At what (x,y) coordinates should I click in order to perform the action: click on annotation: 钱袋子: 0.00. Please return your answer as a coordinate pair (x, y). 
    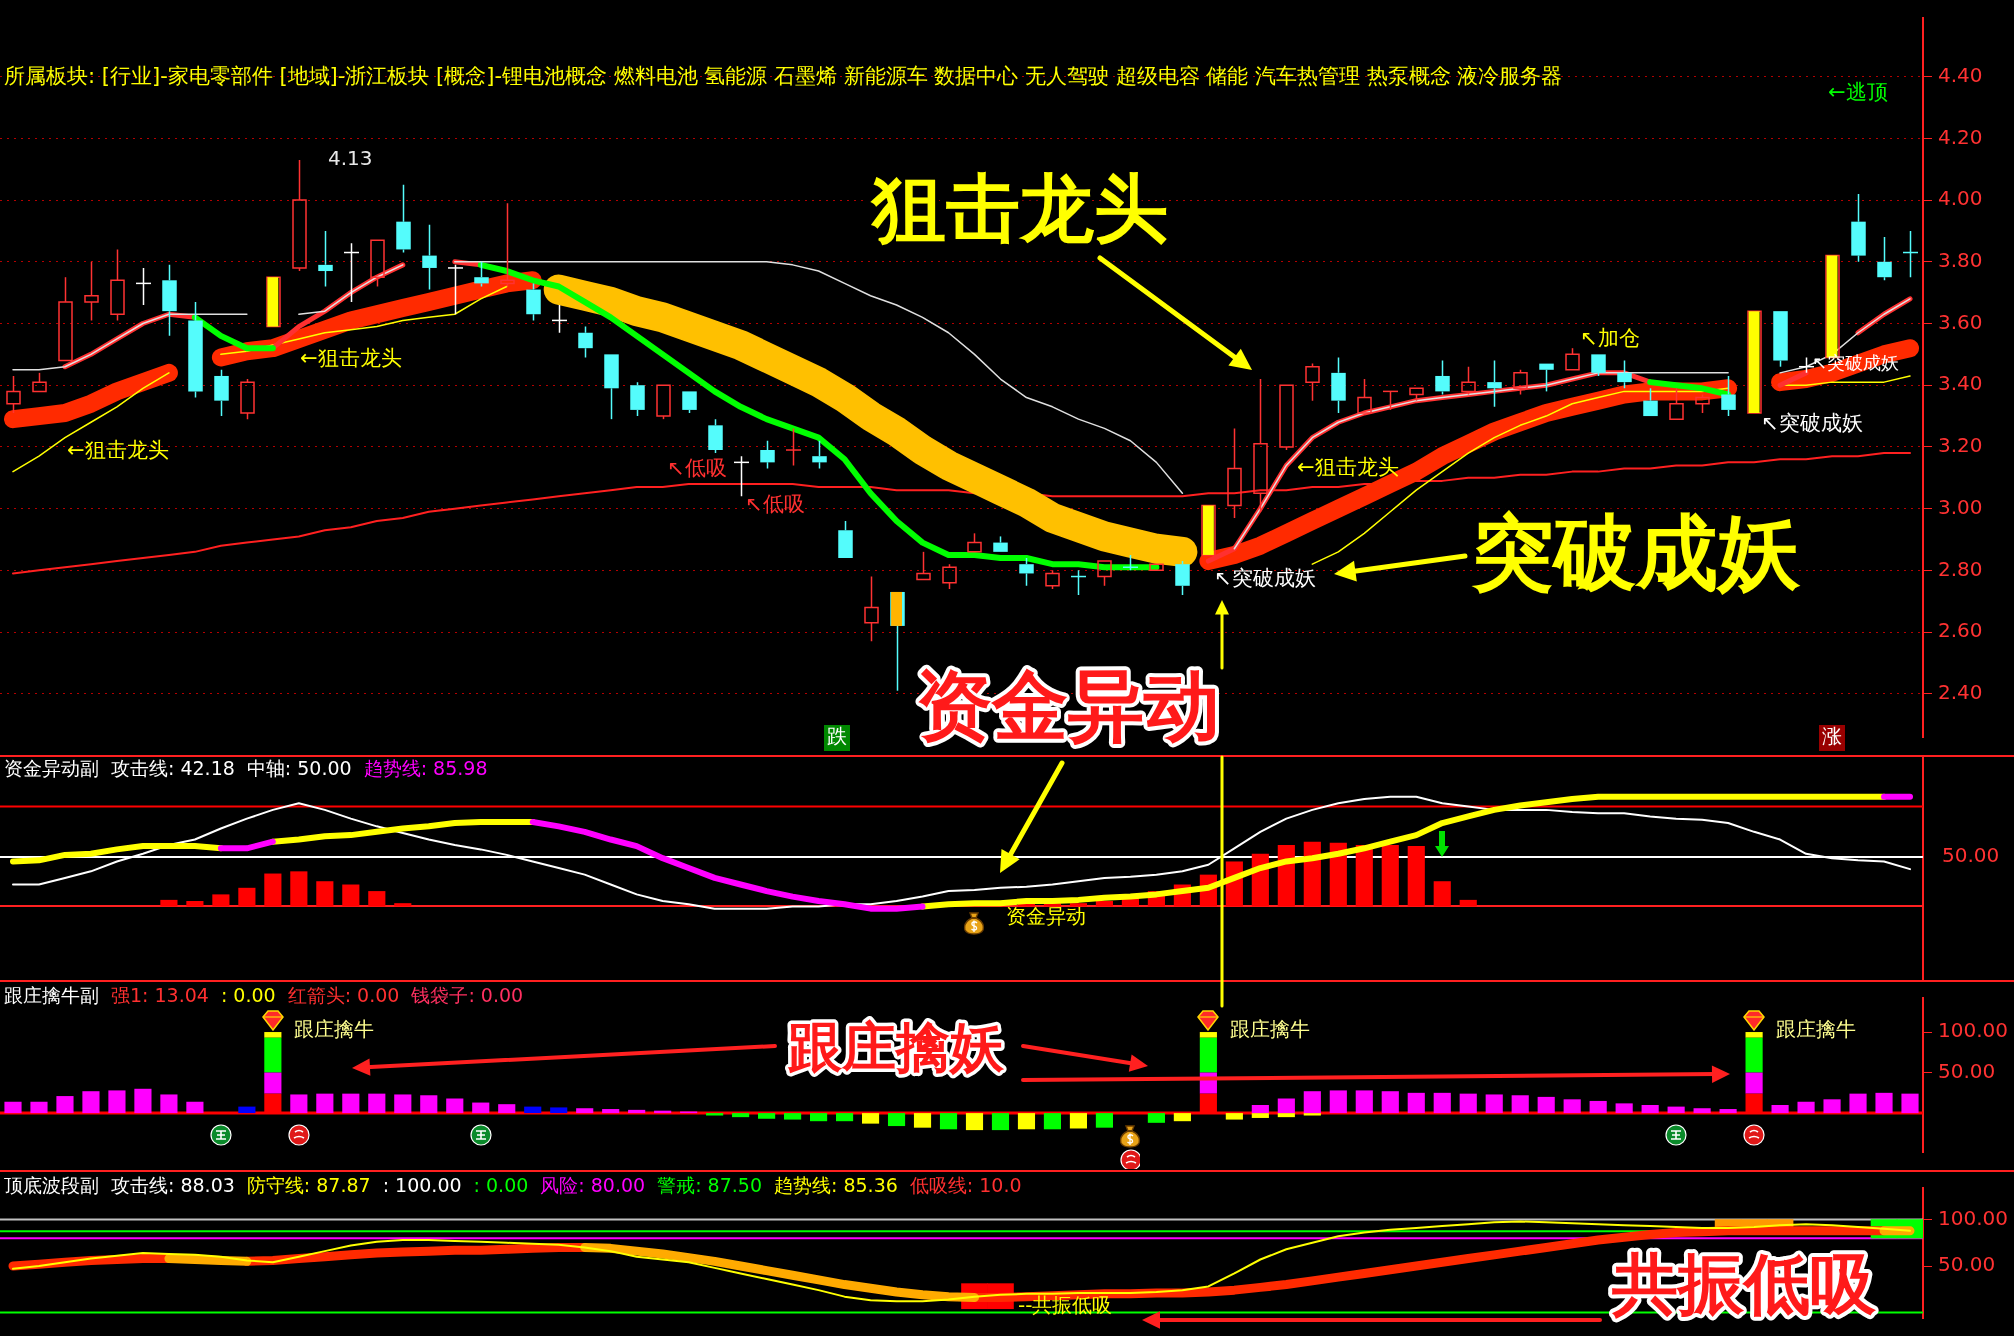
    Looking at the image, I should click on (467, 994).